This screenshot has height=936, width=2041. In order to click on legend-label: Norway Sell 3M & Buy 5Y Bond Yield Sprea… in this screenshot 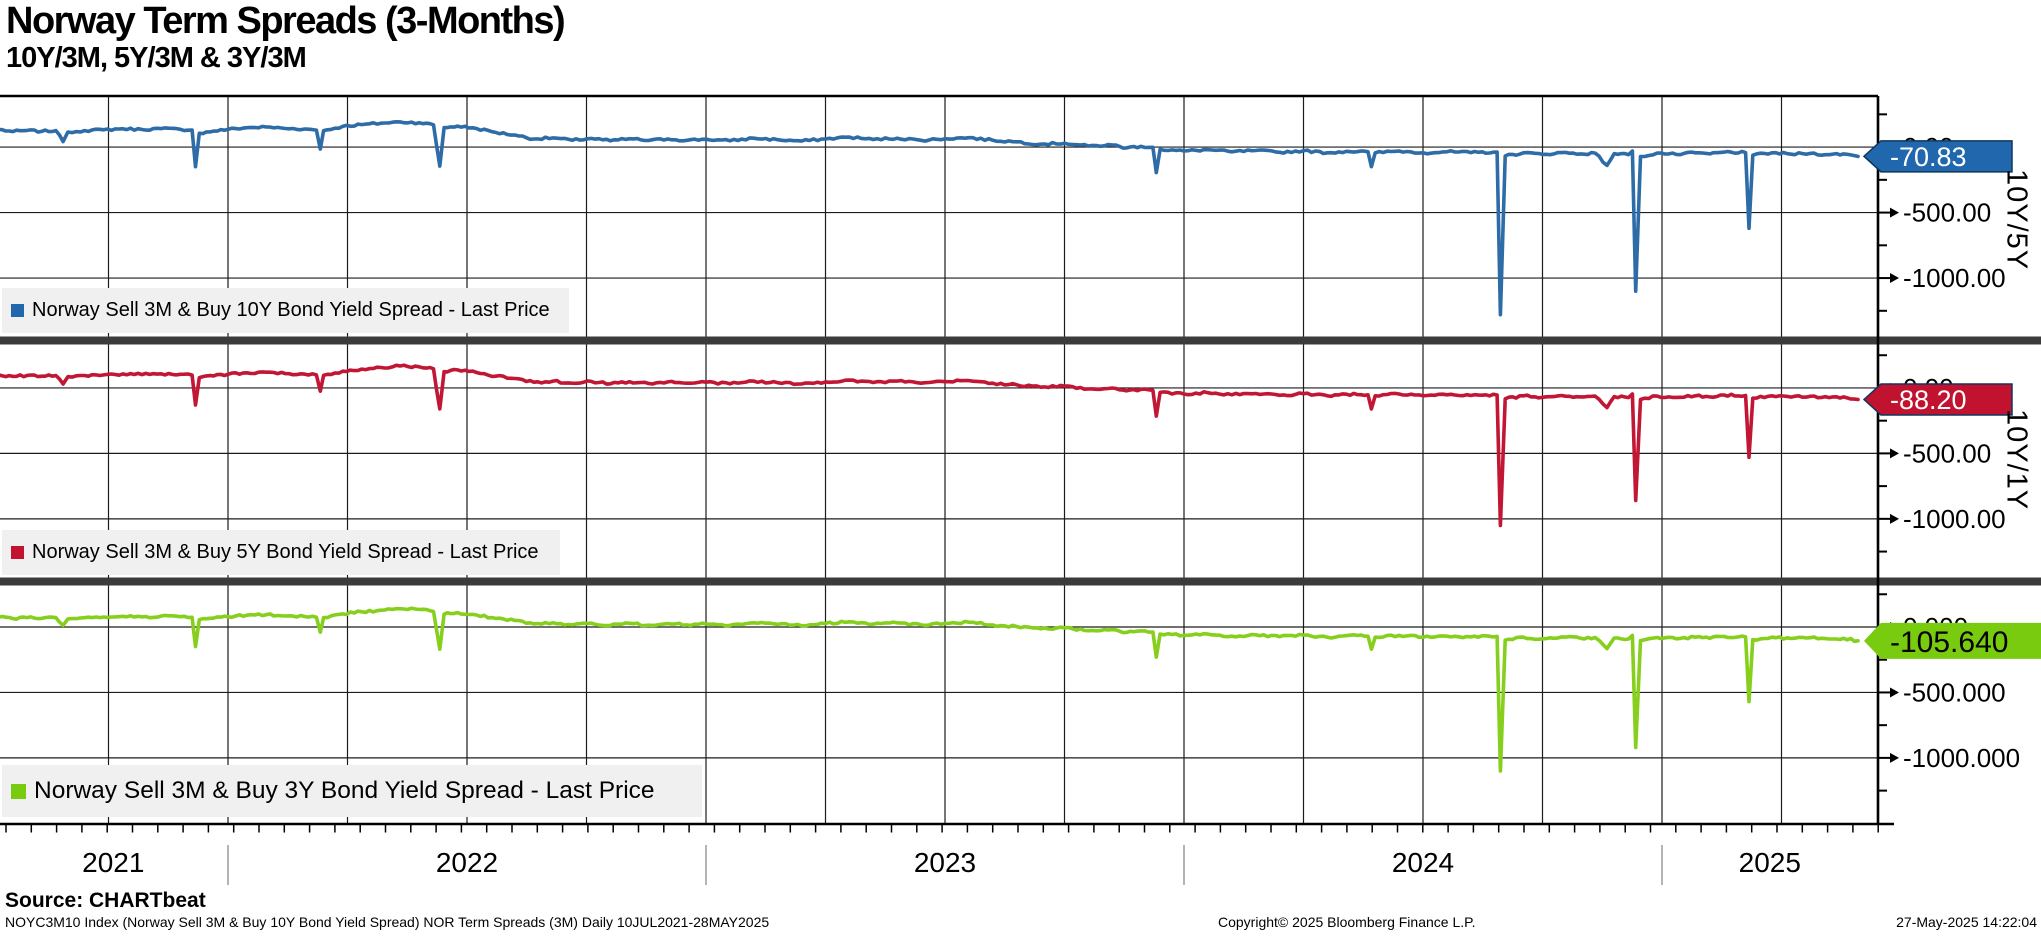, I will do `click(285, 552)`.